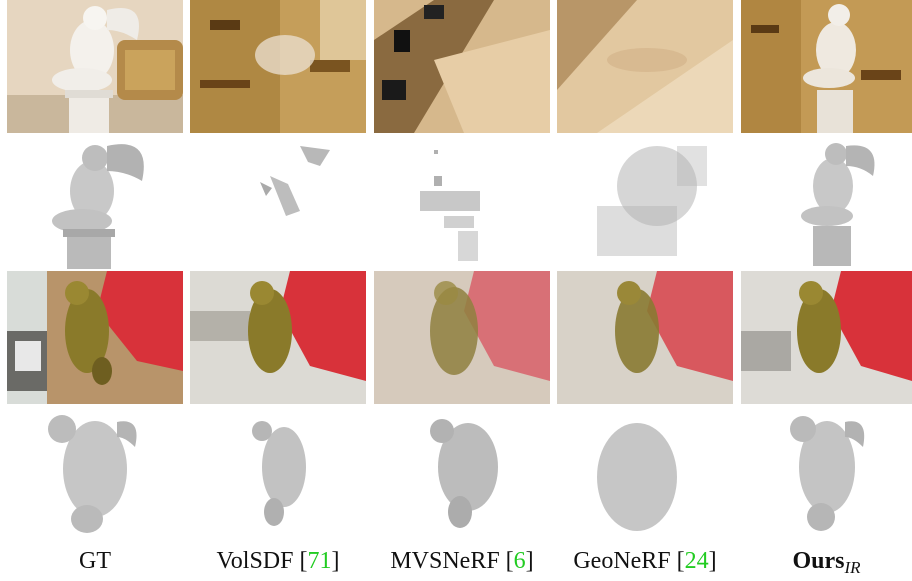 The image size is (912, 581). Describe the element at coordinates (95, 473) in the screenshot. I see `tiger-mesh-gt` at that location.